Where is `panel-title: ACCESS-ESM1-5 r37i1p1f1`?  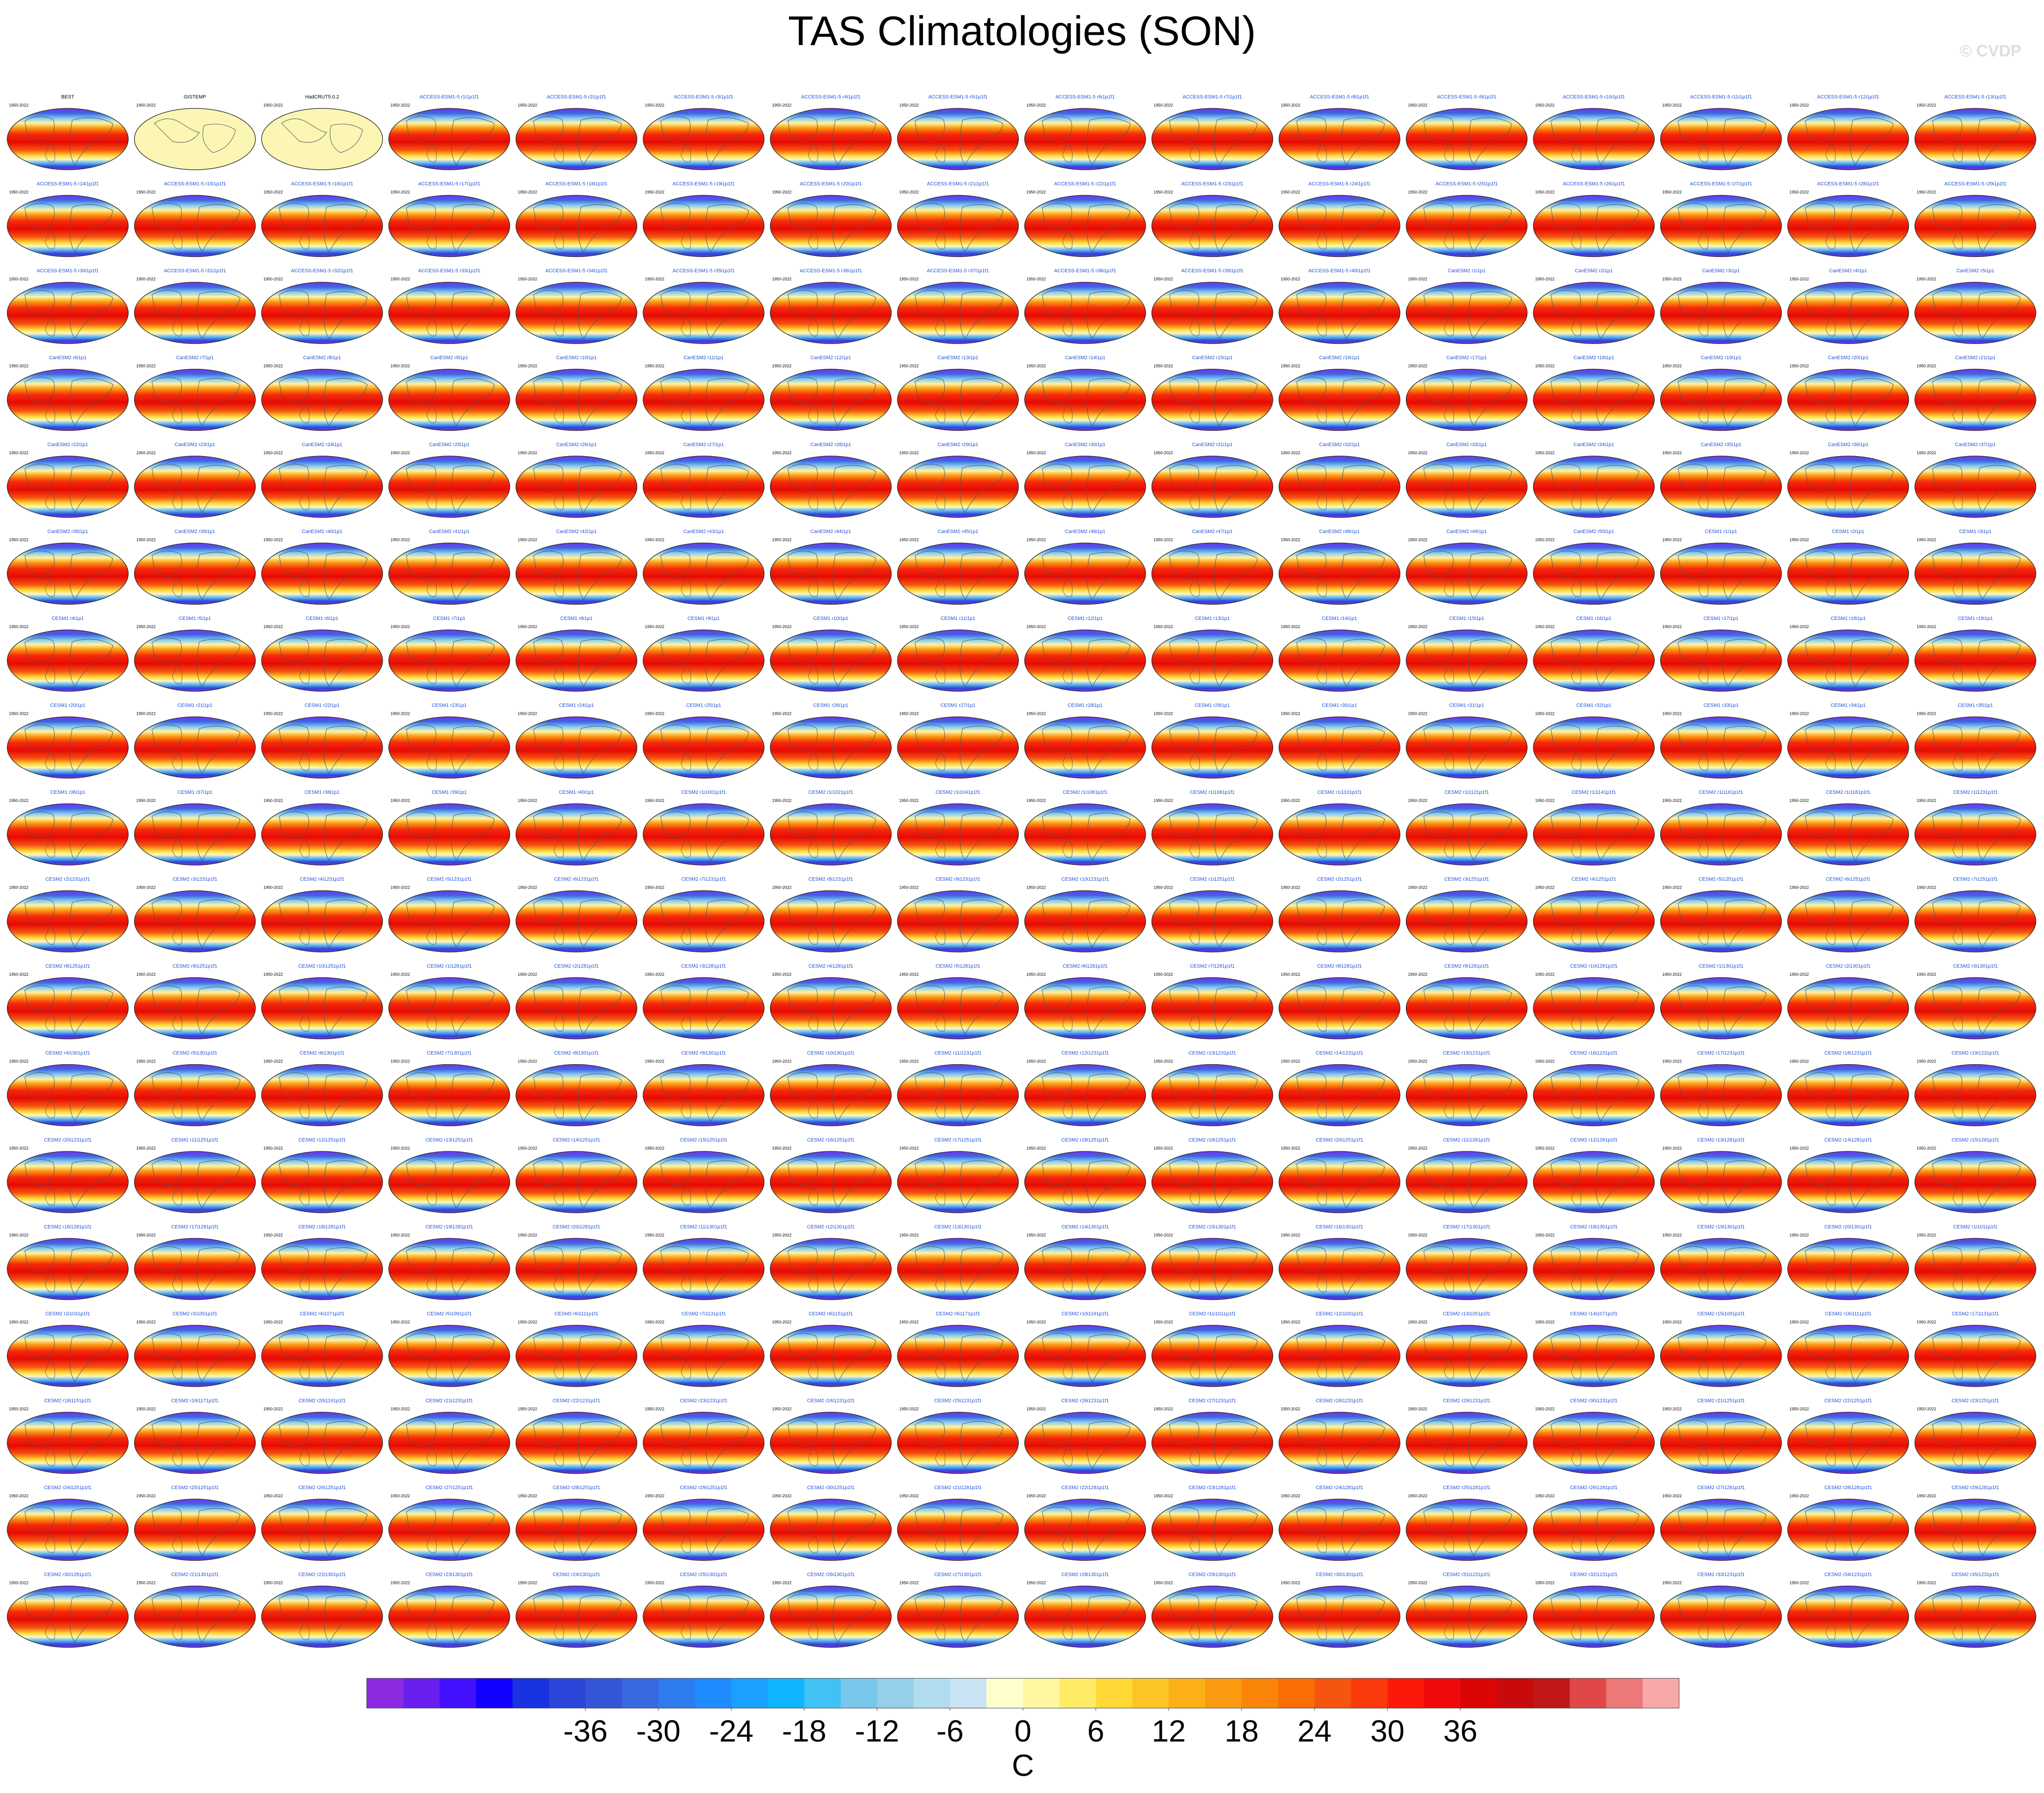
panel-title: ACCESS-ESM1-5 r37i1p1f1 is located at coordinates (958, 271).